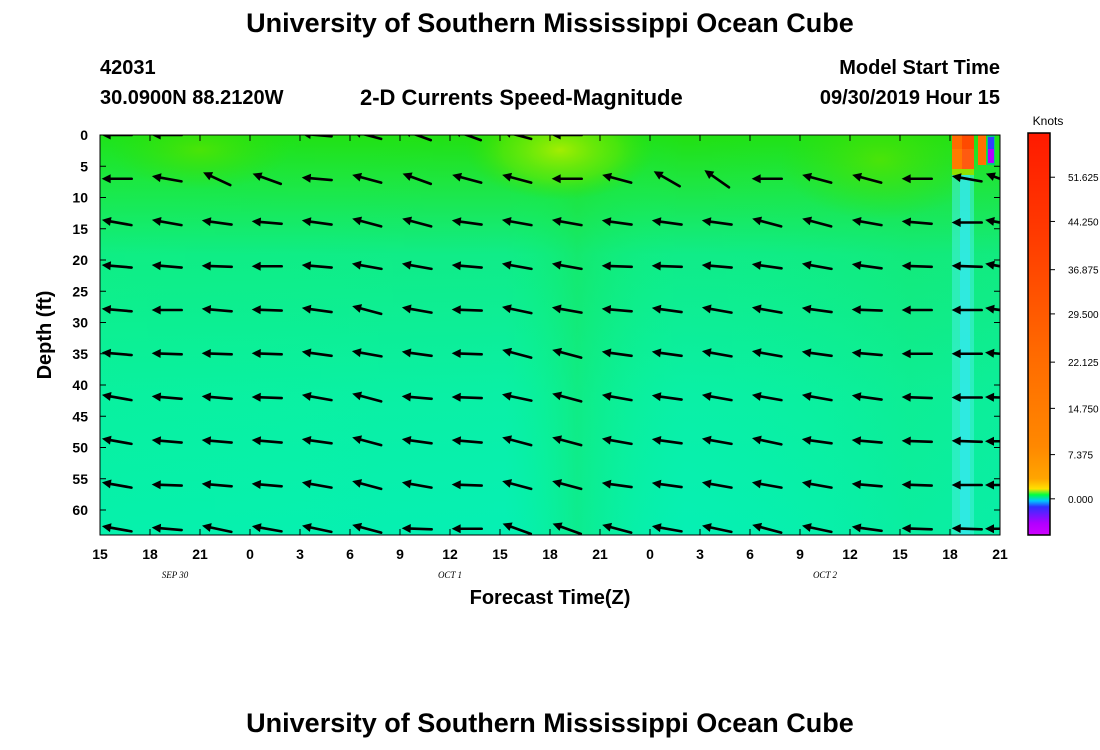 This screenshot has height=750, width=1100. Describe the element at coordinates (700, 554) in the screenshot. I see `x-tick-label: 3` at that location.